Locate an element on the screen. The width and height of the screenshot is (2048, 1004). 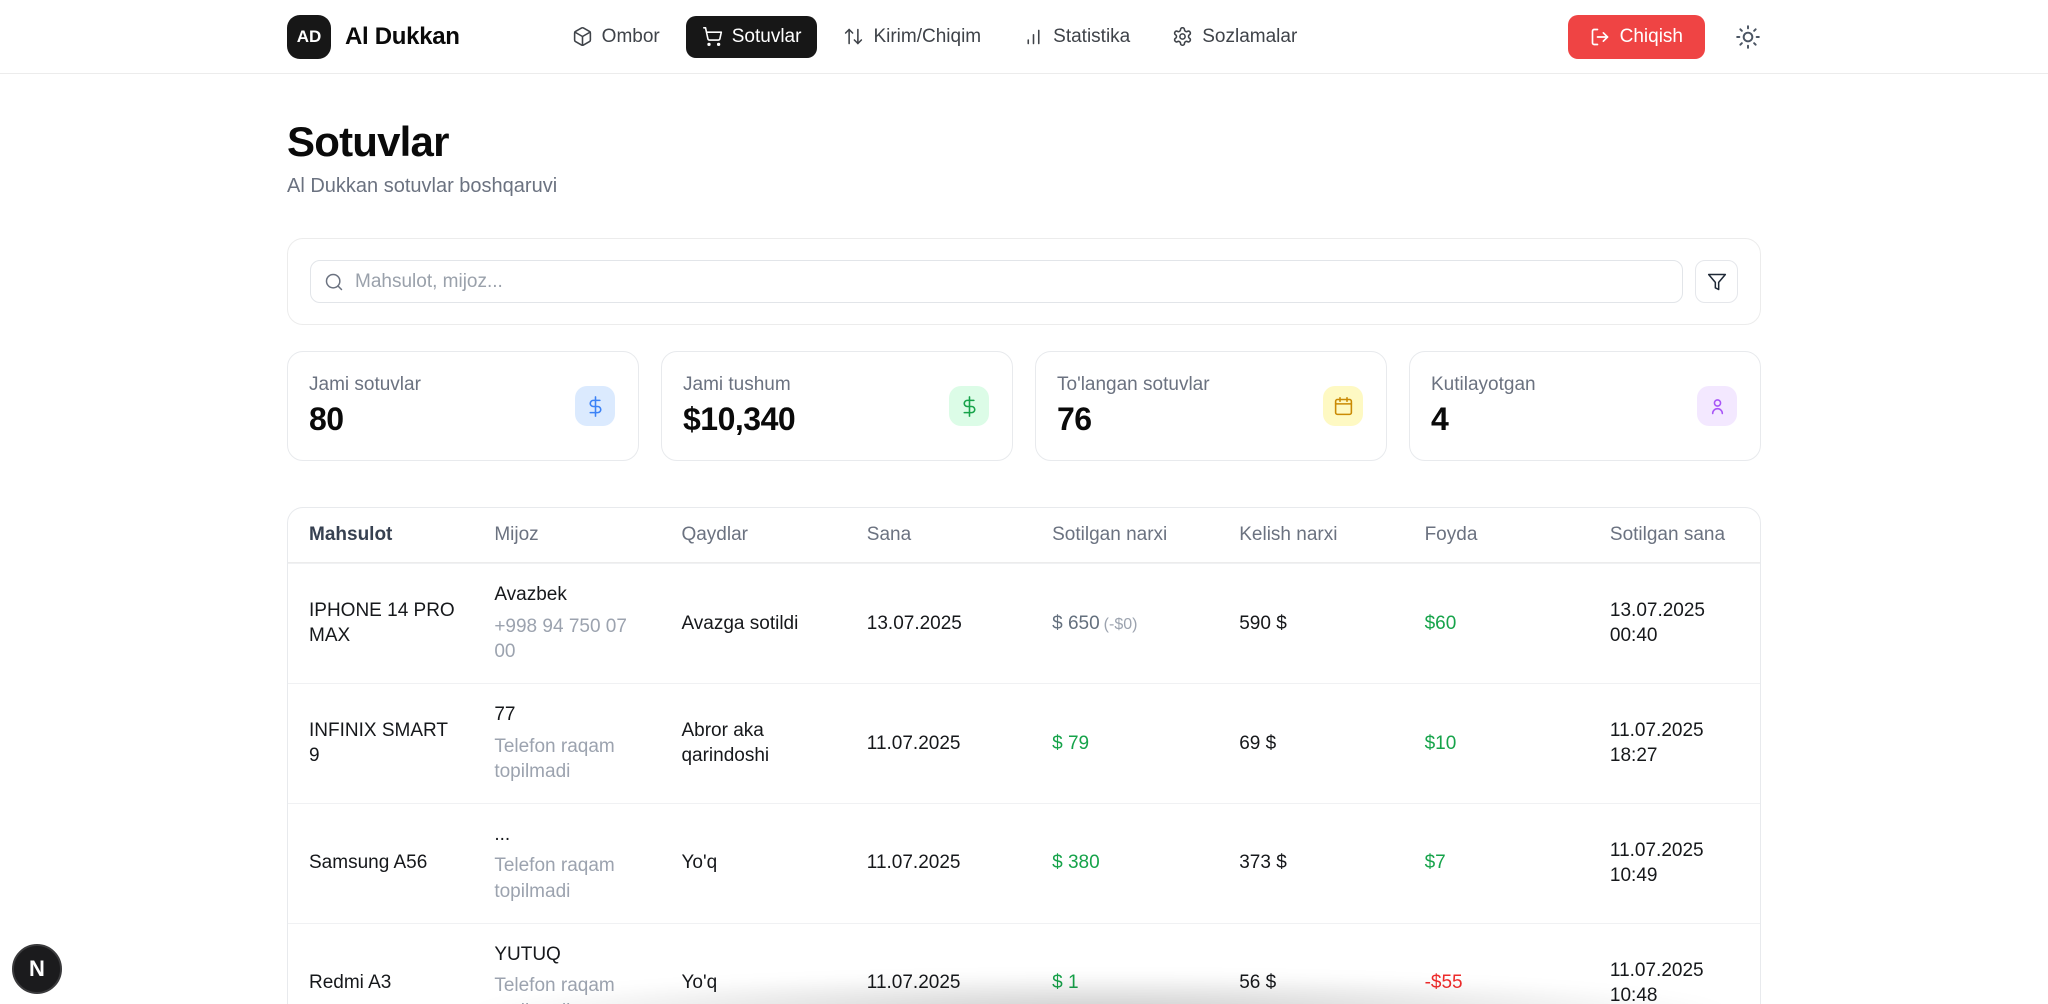
search-box is located at coordinates (996, 281).